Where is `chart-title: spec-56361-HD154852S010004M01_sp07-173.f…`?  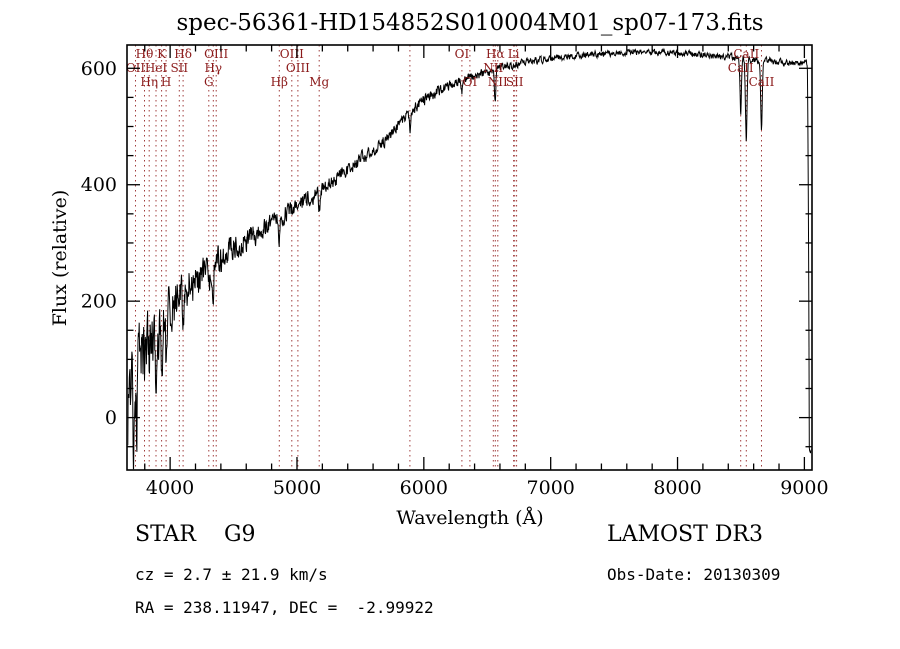
chart-title: spec-56361-HD154852S010004M01_sp07-173.f… is located at coordinates (469, 23).